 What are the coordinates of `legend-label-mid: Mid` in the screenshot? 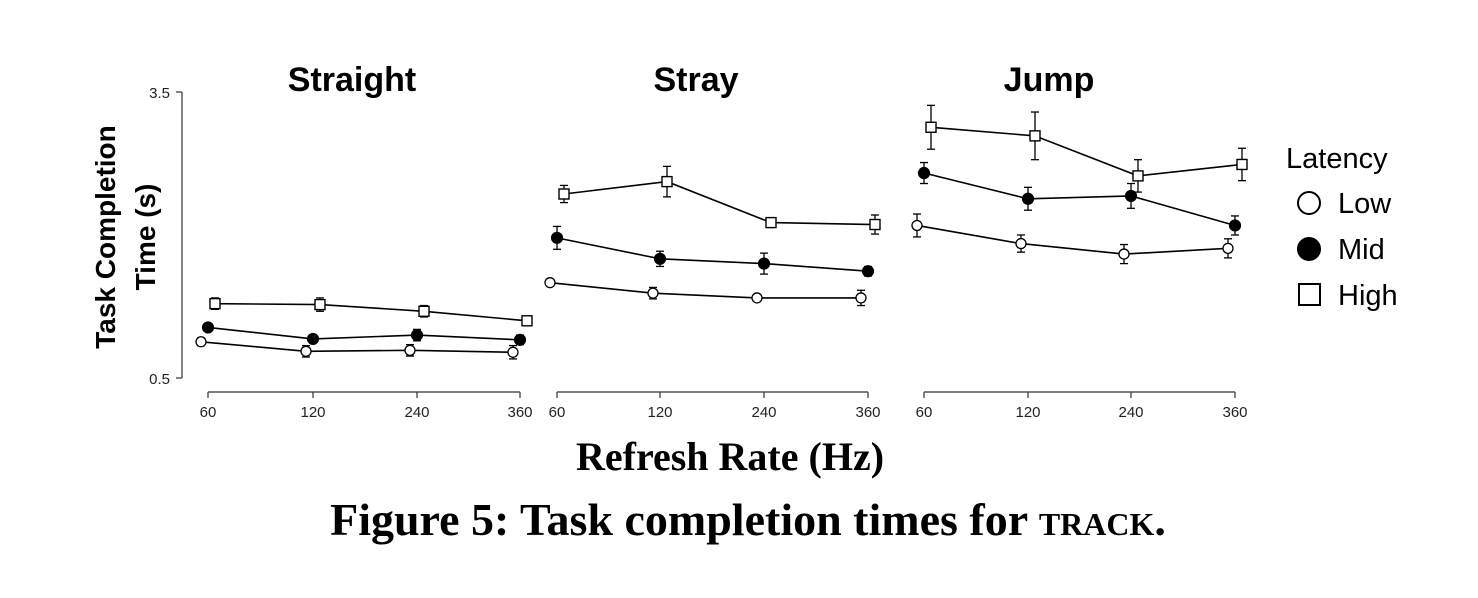 It's located at (1361, 250).